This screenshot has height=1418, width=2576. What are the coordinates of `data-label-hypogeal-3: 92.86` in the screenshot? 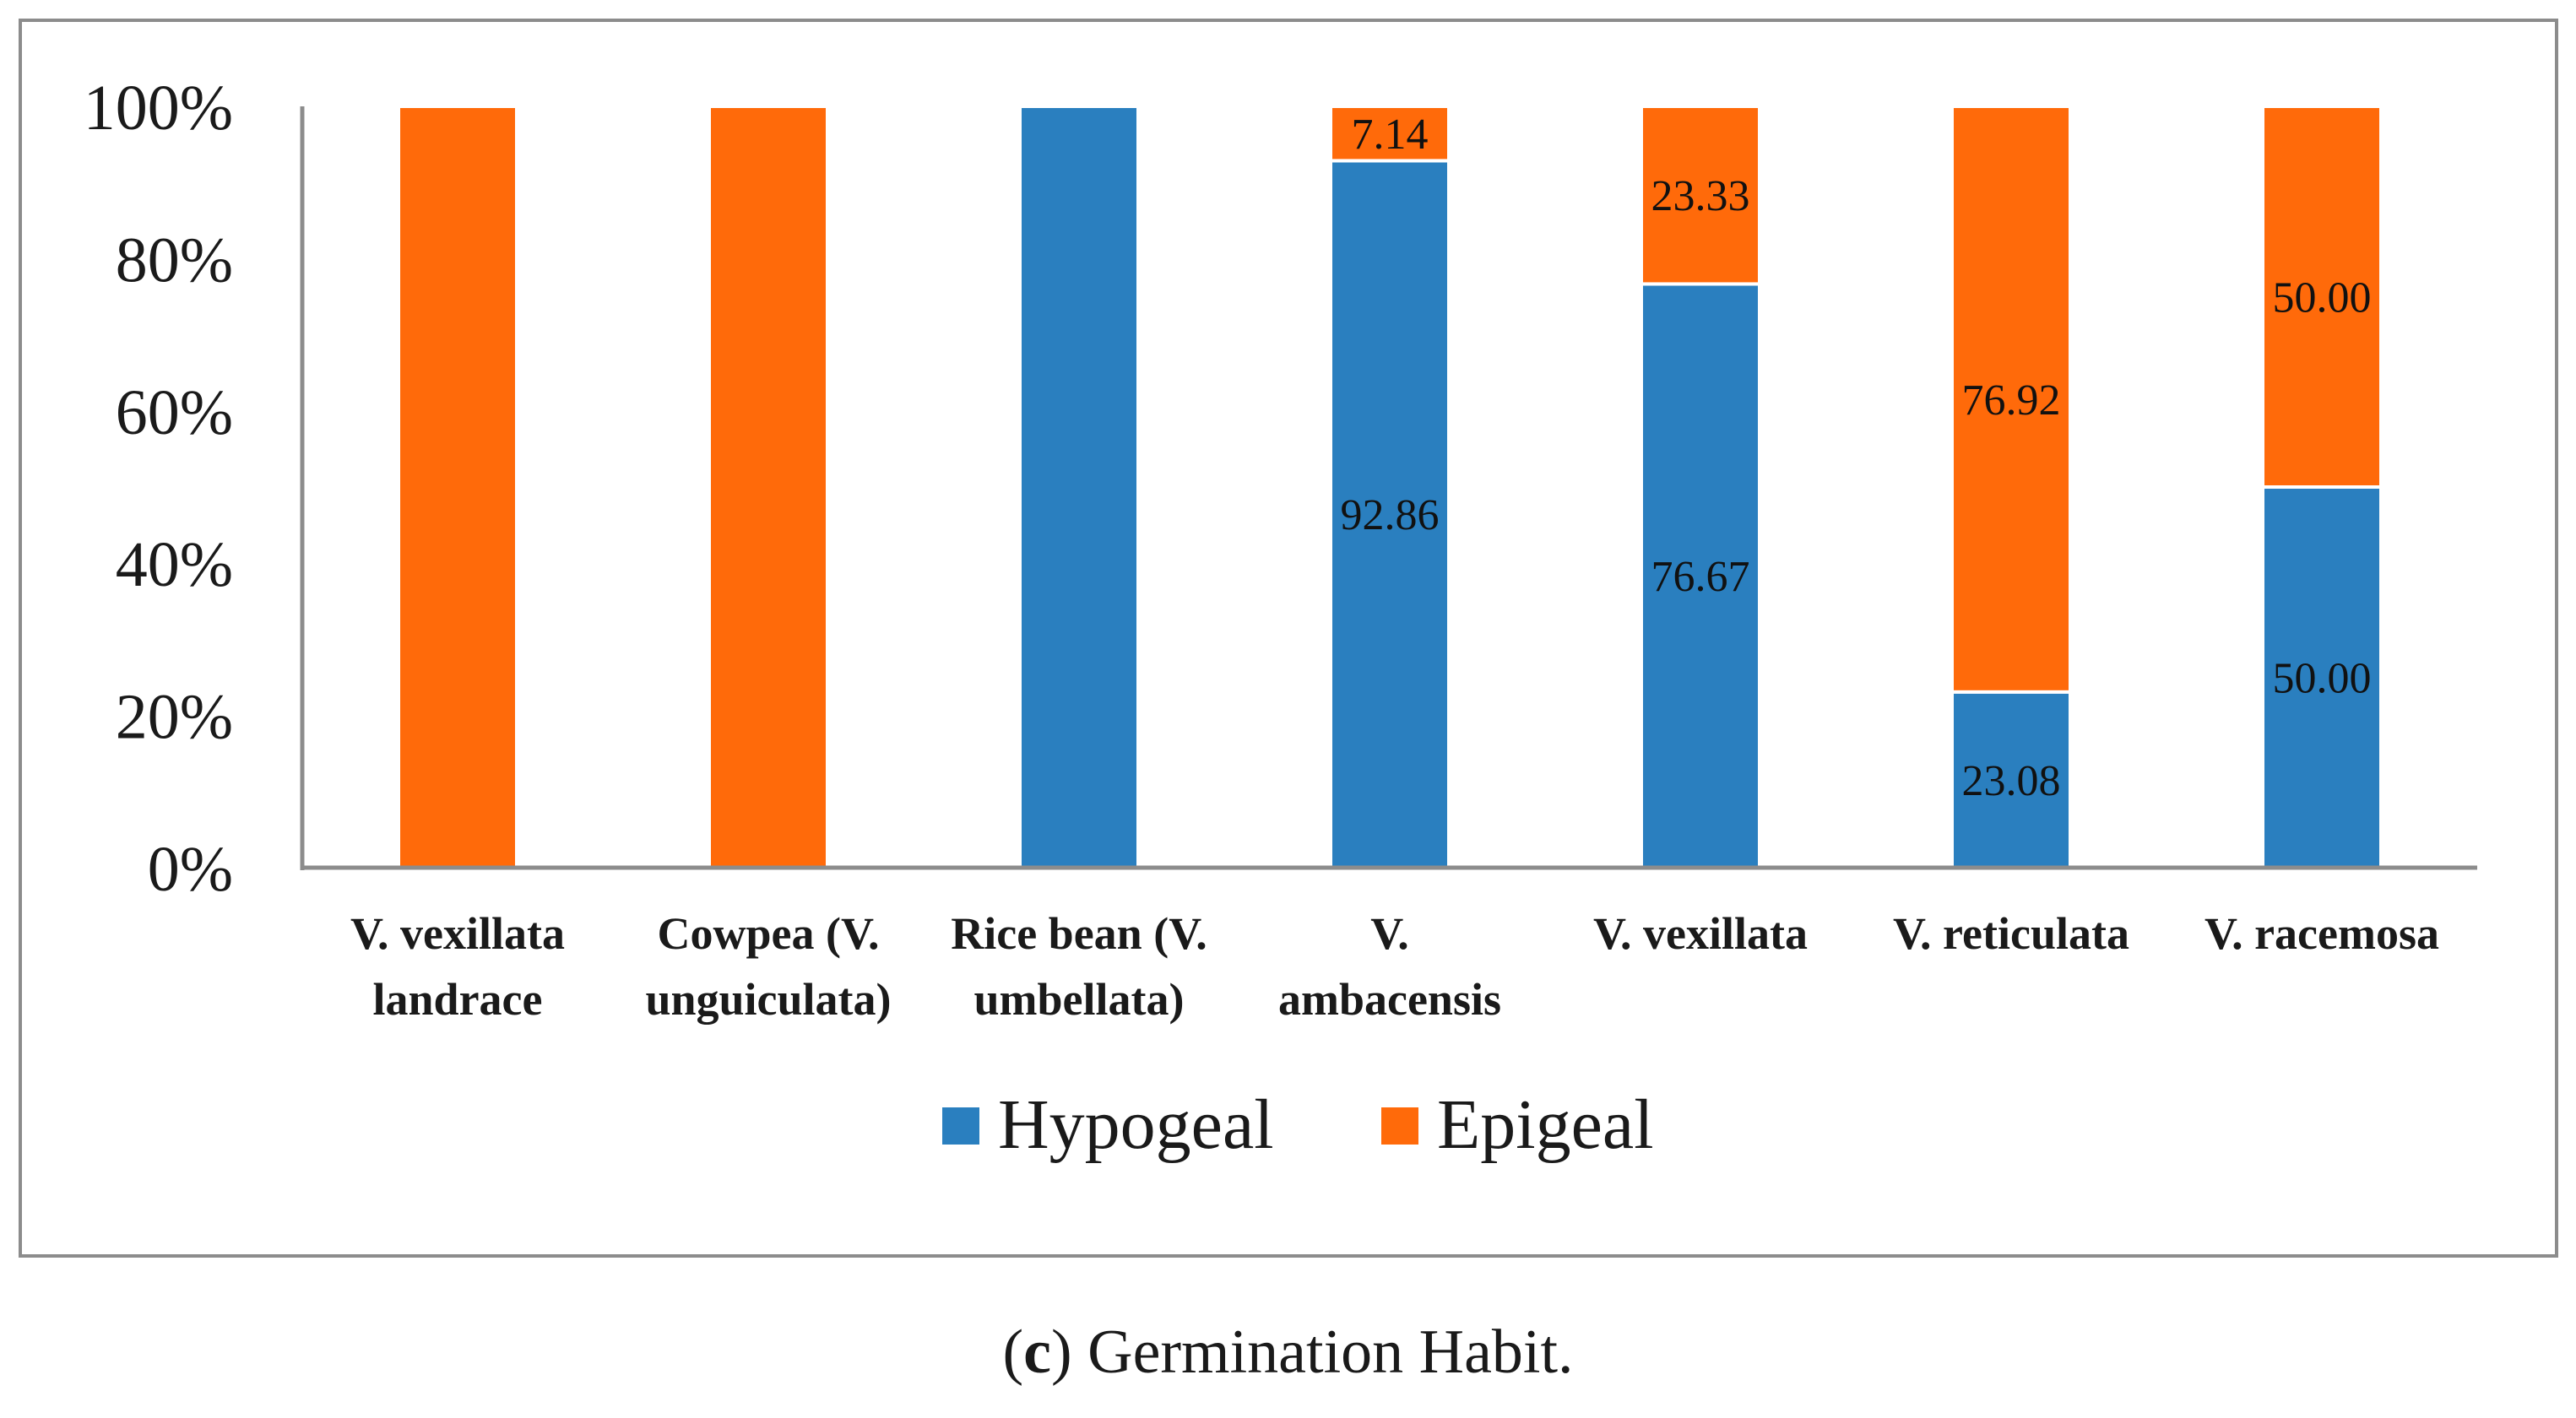 It's located at (1390, 515).